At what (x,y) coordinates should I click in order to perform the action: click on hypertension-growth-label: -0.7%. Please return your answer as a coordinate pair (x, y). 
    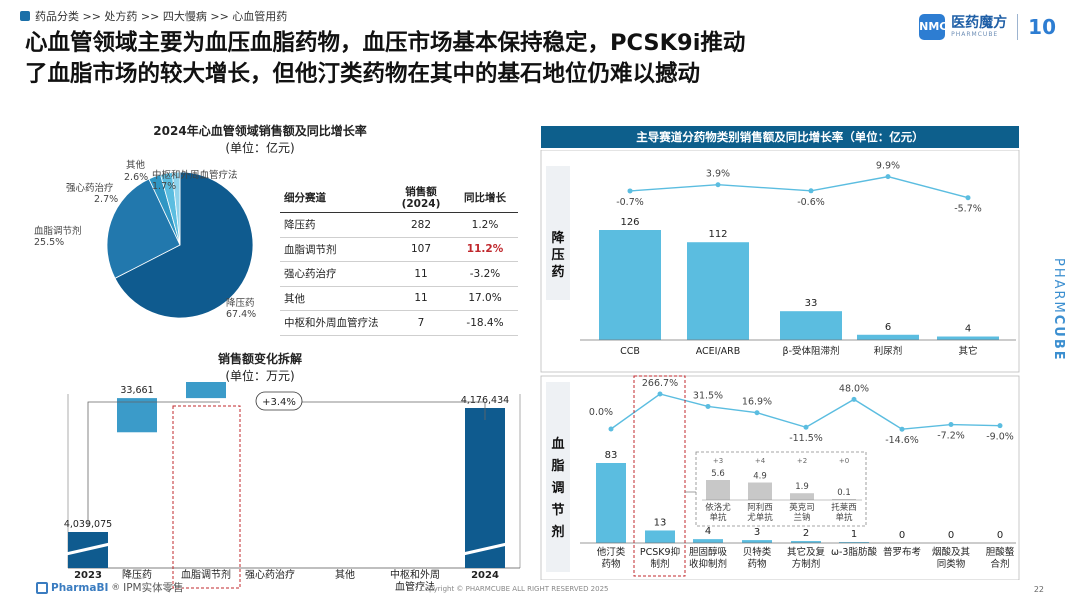
    Looking at the image, I should click on (630, 202).